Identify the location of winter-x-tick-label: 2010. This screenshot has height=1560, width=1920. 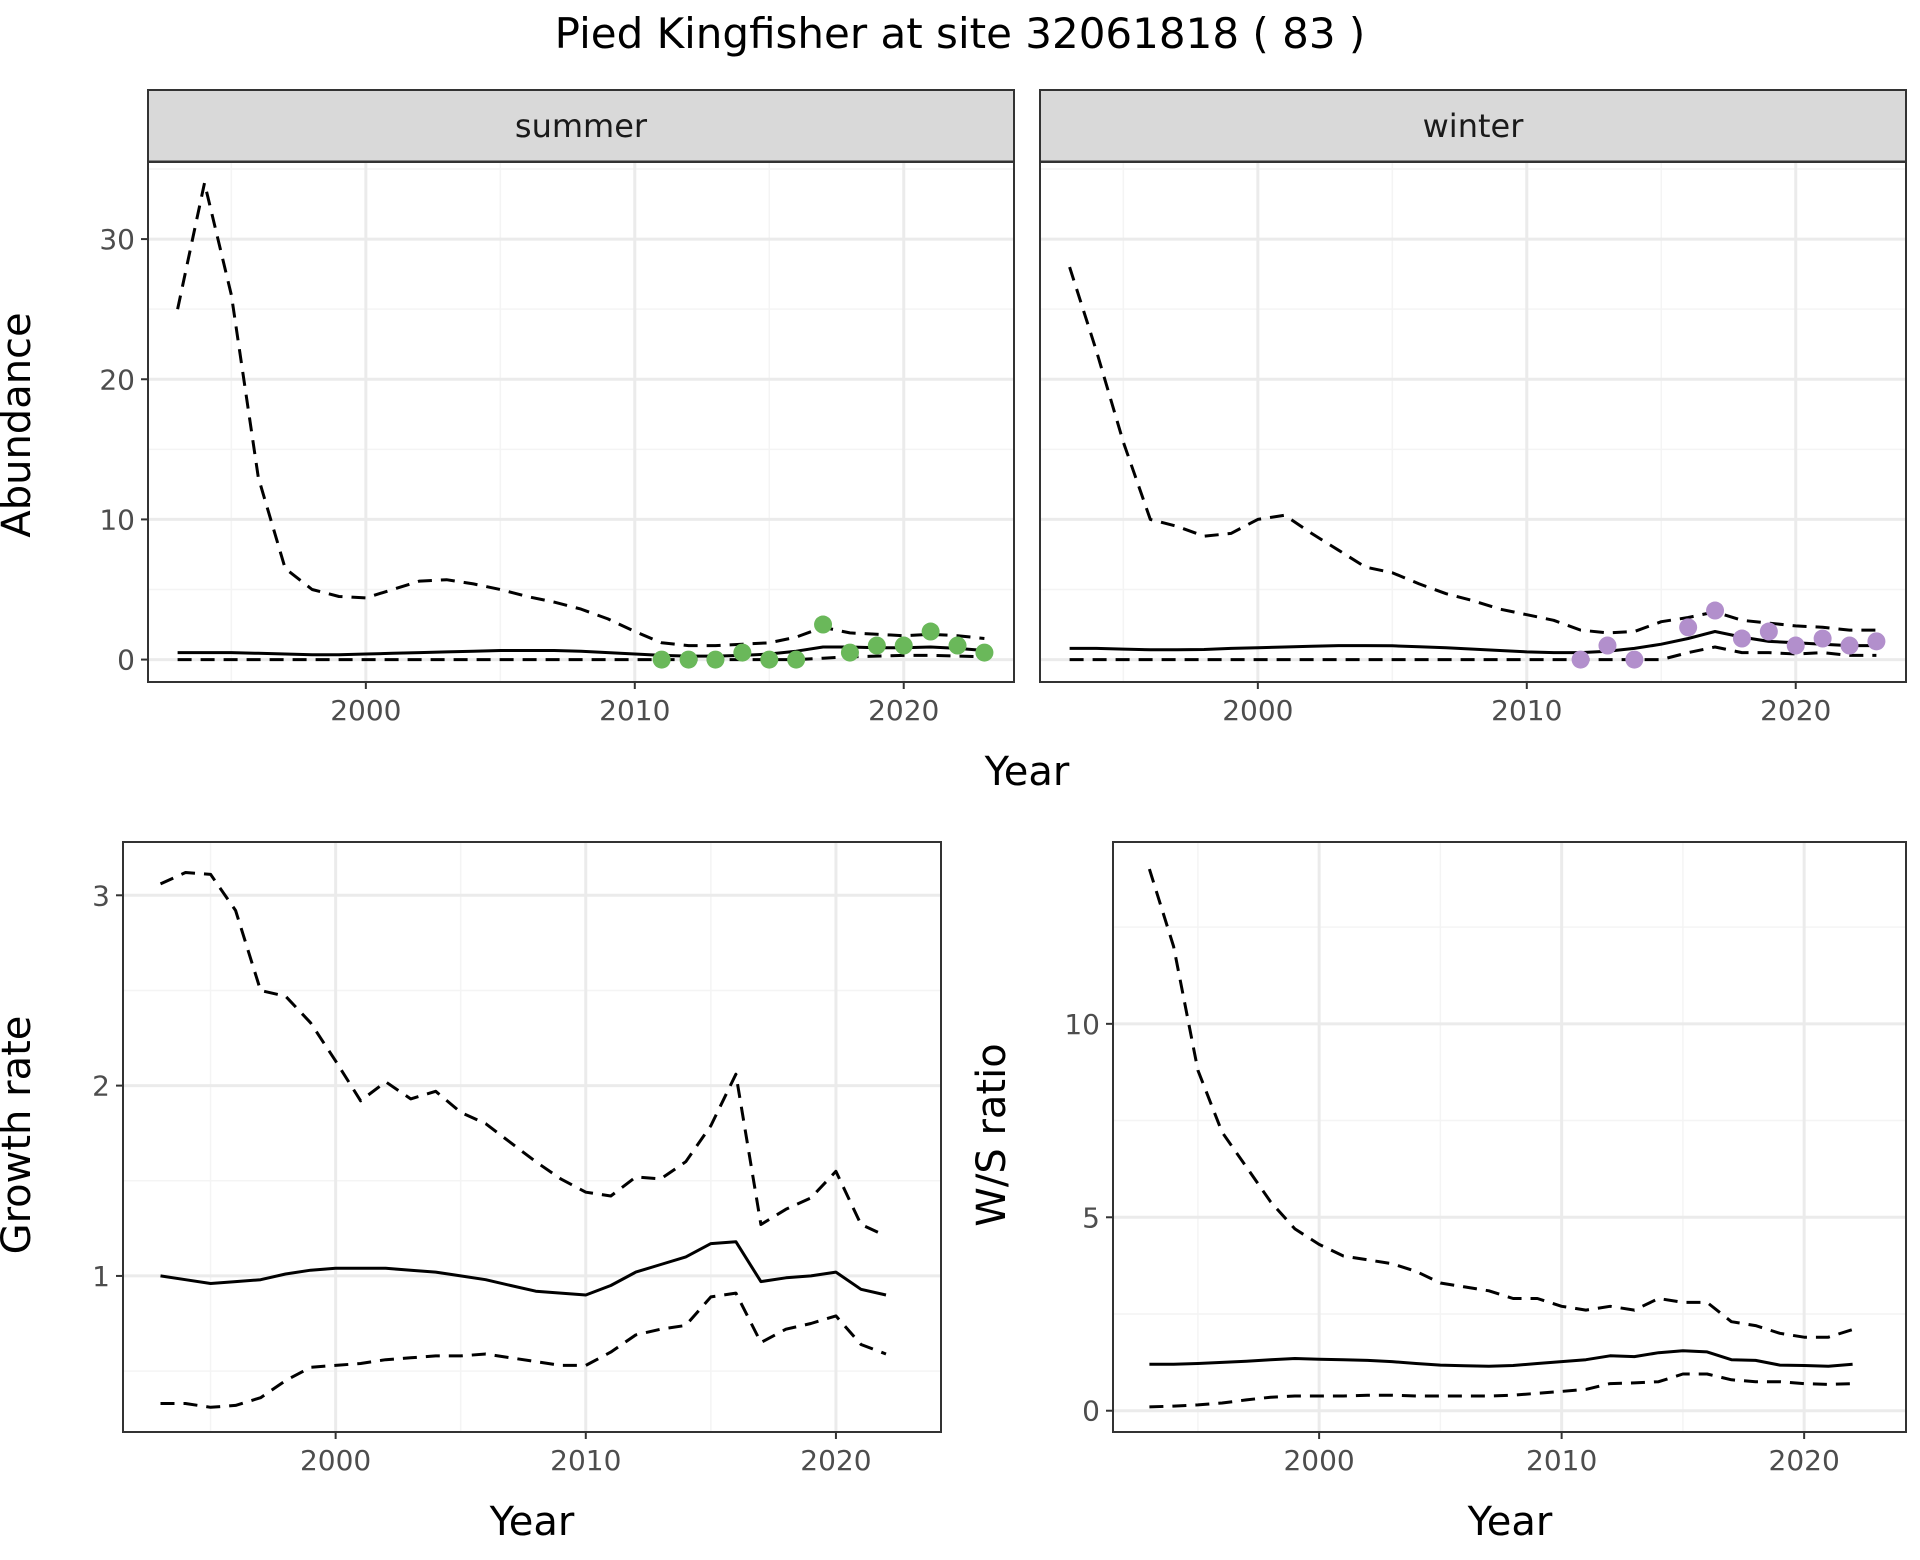
(1526, 710).